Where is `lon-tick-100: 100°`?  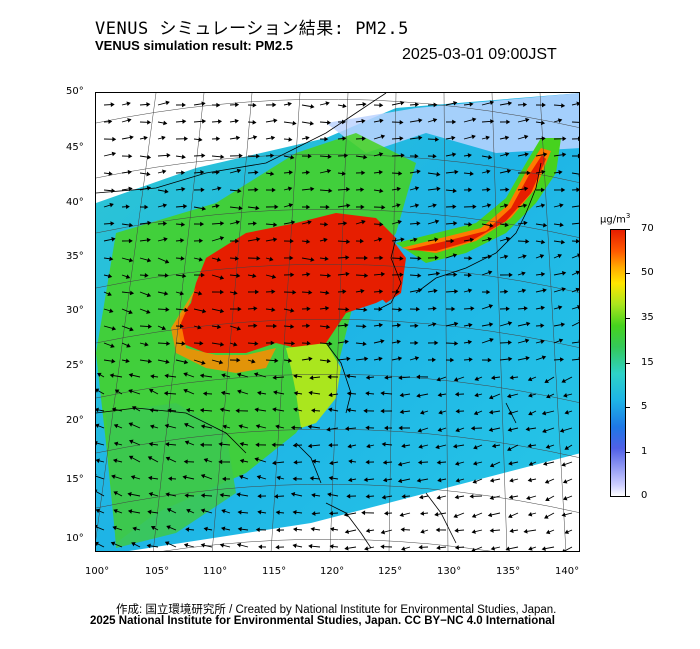
lon-tick-100: 100° is located at coordinates (97, 571).